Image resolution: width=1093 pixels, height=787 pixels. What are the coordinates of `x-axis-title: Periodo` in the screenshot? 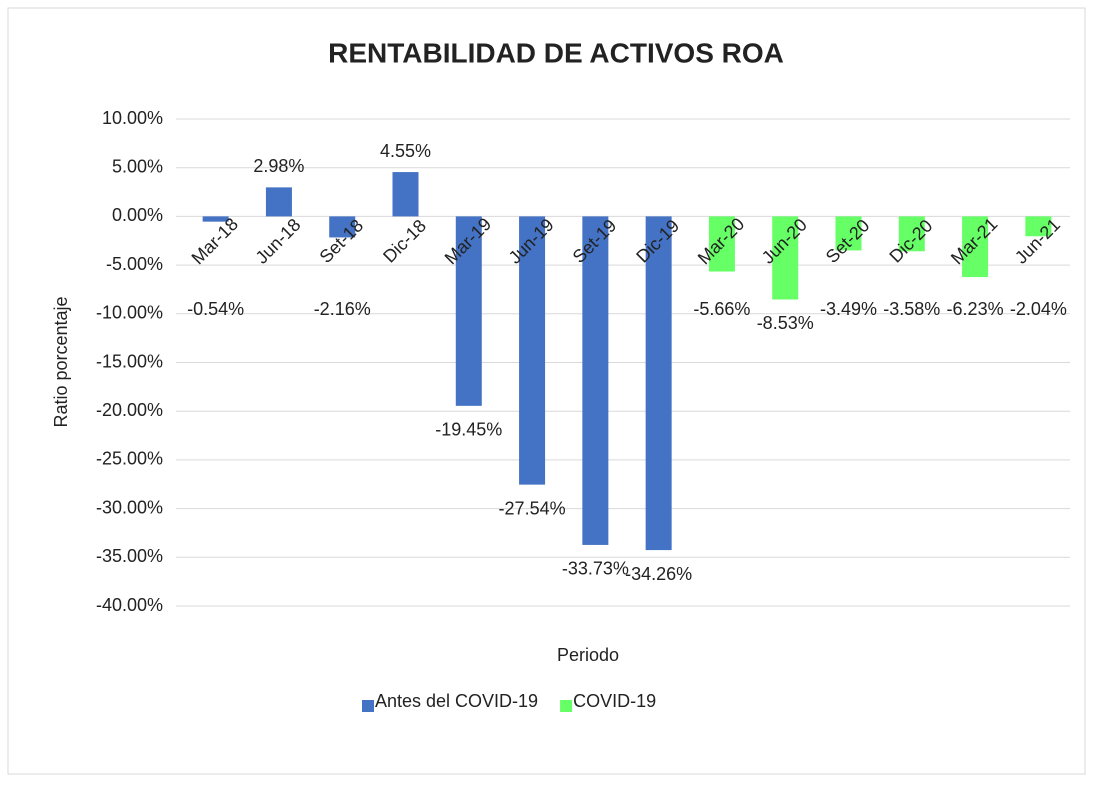 It's located at (588, 655).